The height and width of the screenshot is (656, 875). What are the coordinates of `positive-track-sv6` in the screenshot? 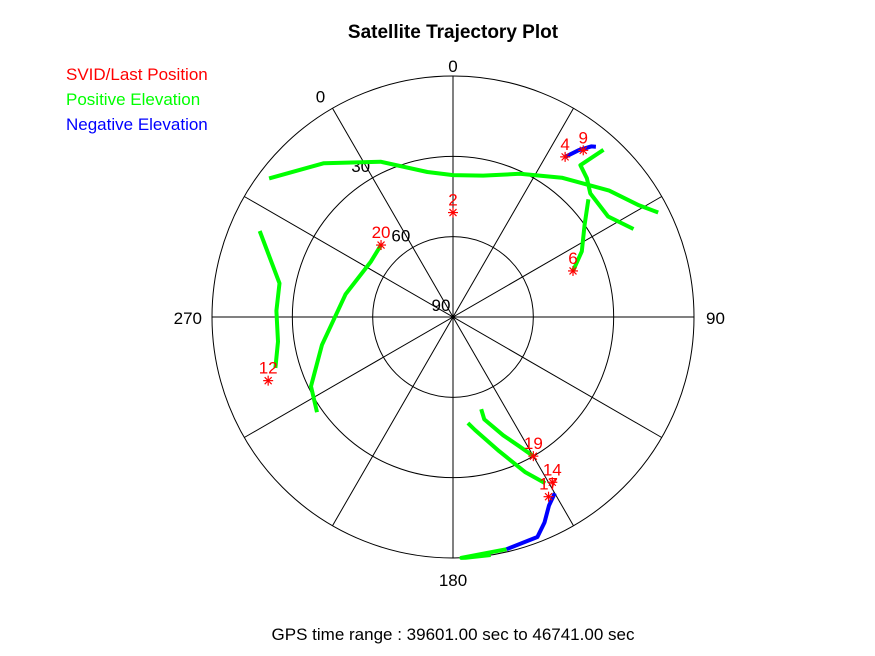 It's located at (581, 235).